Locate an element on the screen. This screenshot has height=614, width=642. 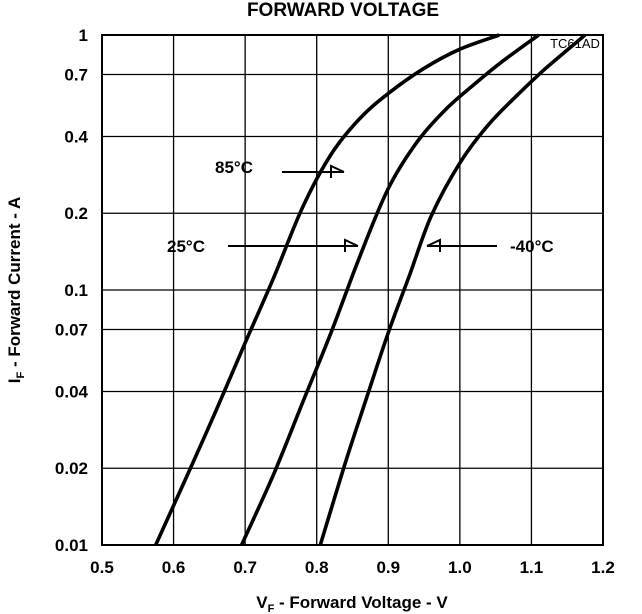
y-tick-label: 0.04 is located at coordinates (72, 391).